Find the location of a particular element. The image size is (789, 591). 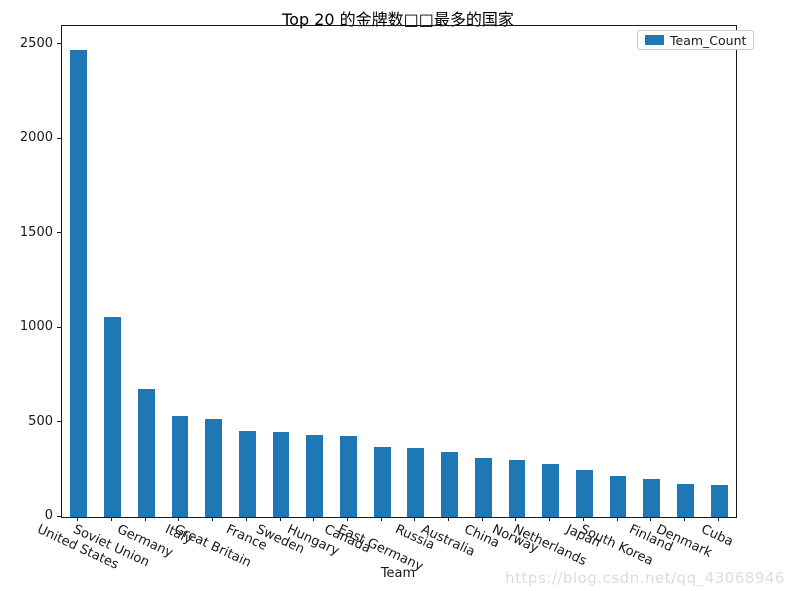

y-tick-label: 1500 is located at coordinates (36, 232).